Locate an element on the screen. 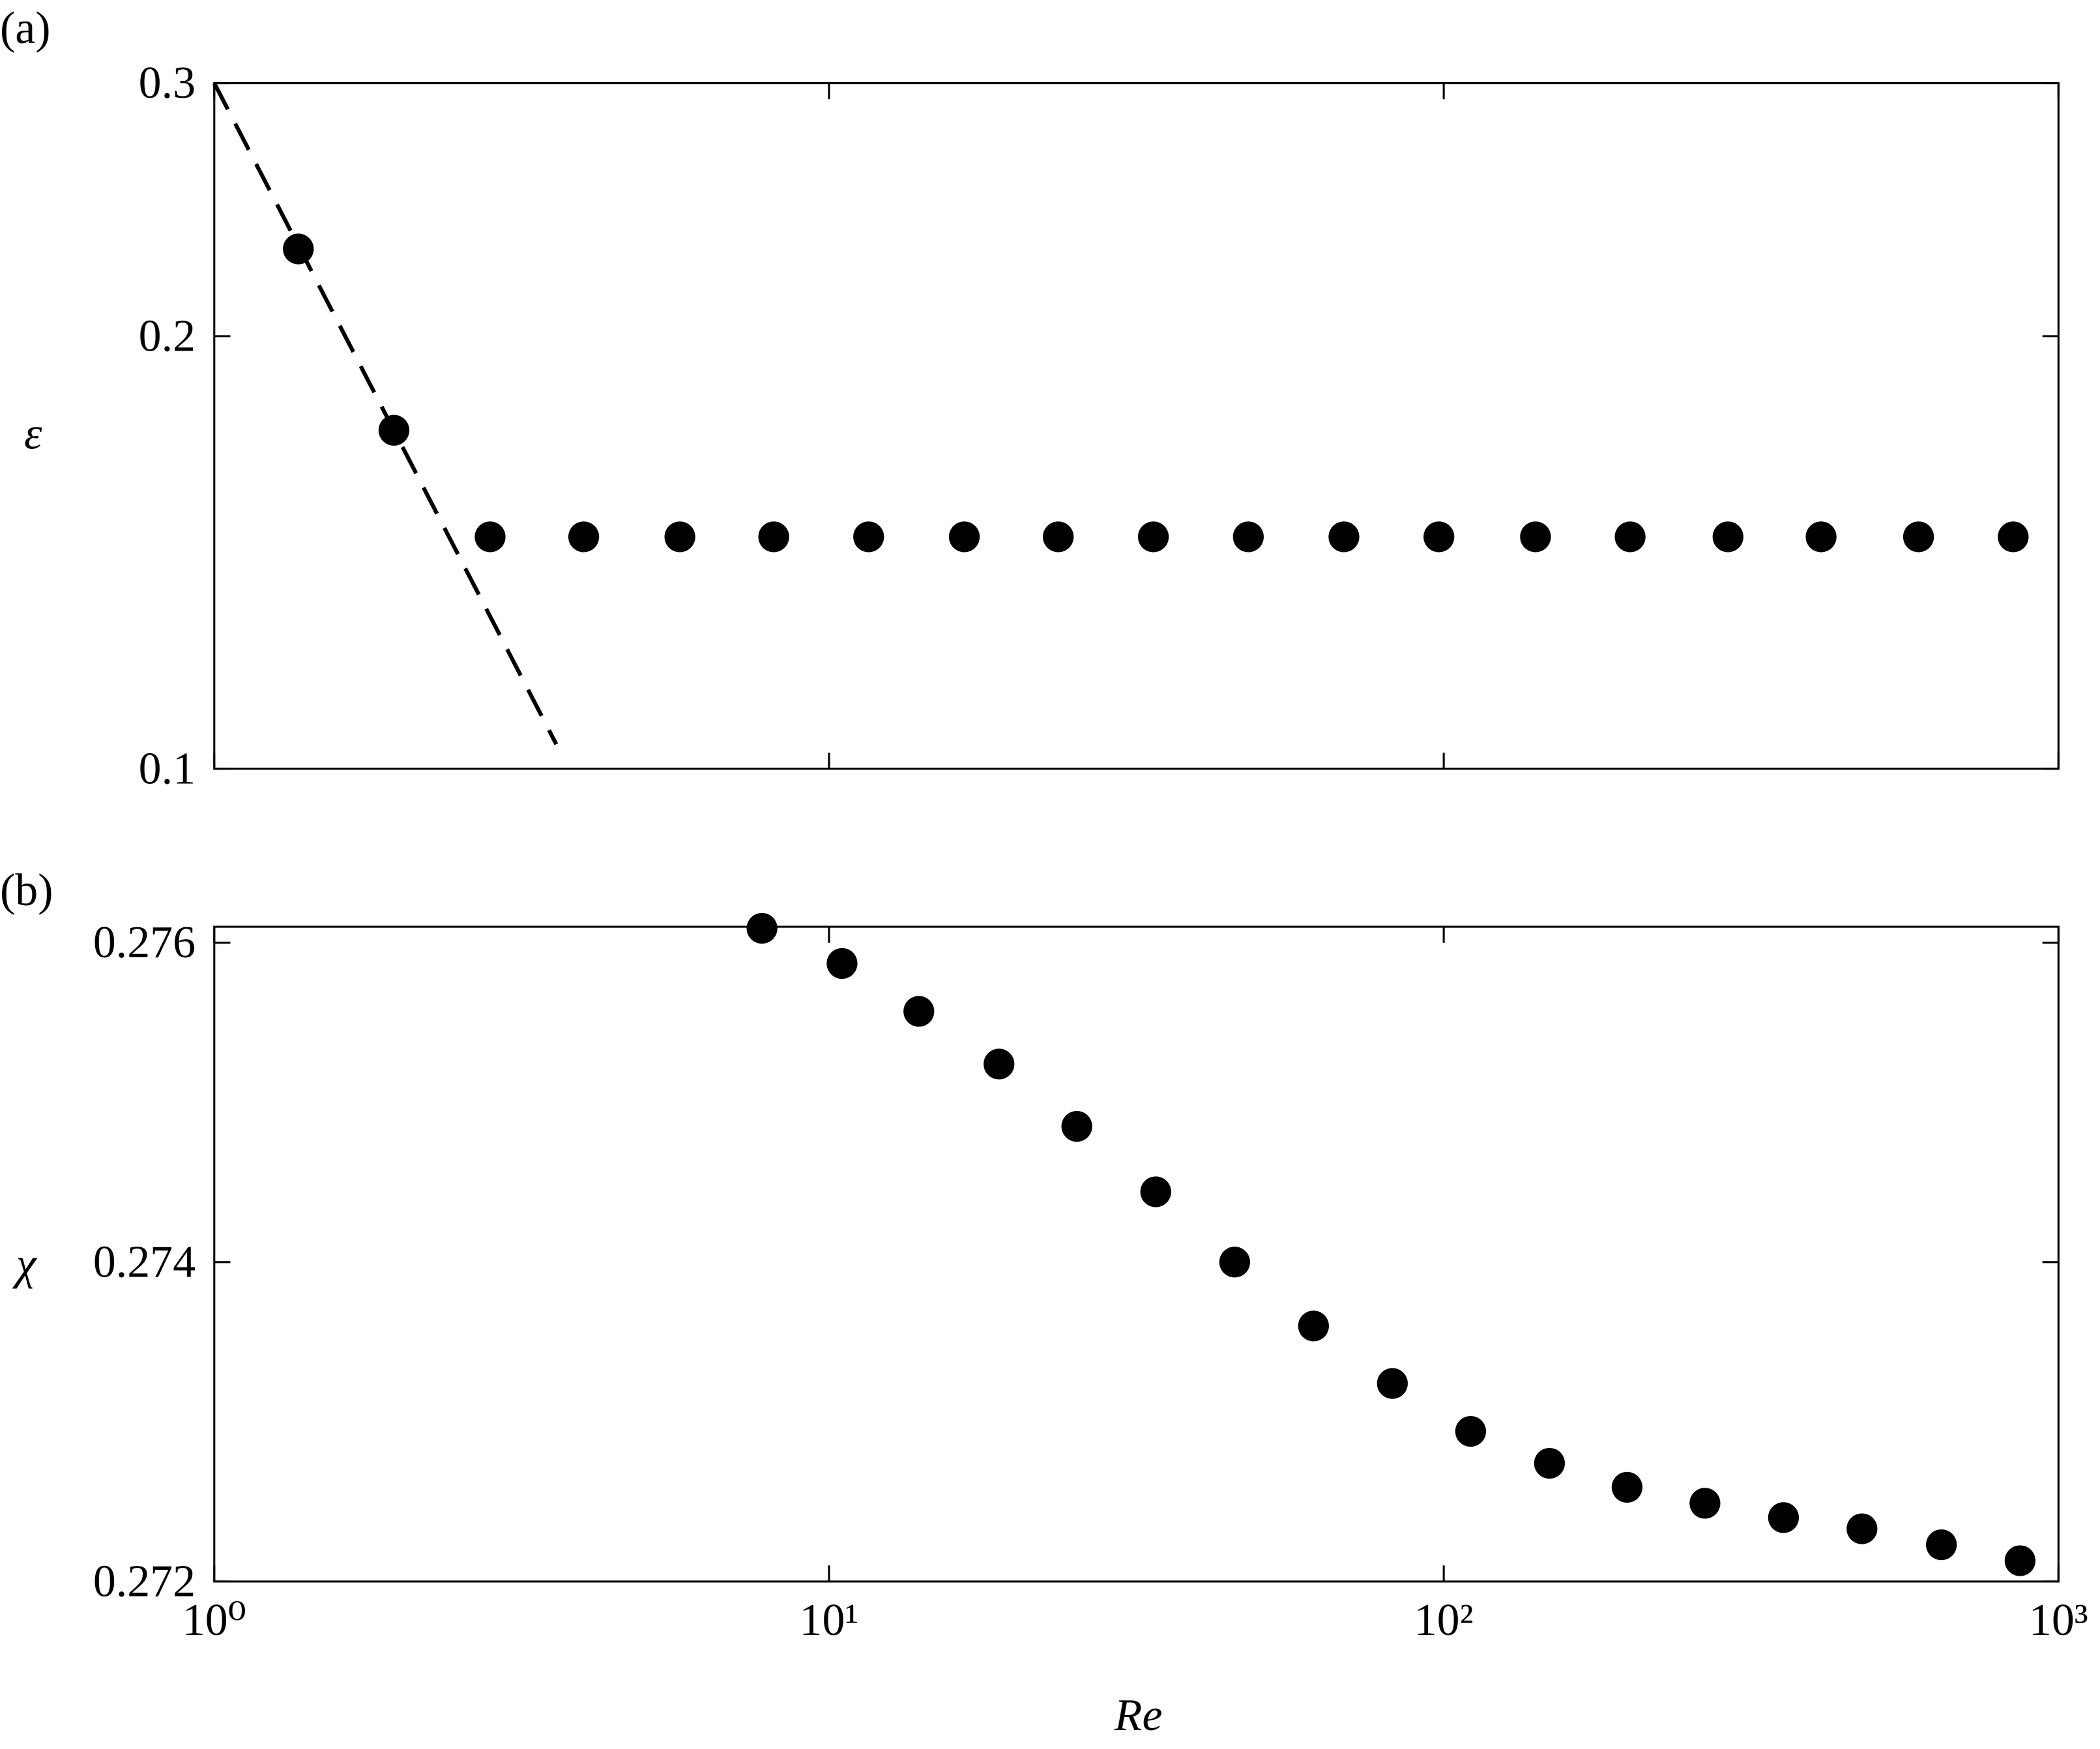 This screenshot has height=1749, width=2100. x-axis-label: Re is located at coordinates (1138, 1716).